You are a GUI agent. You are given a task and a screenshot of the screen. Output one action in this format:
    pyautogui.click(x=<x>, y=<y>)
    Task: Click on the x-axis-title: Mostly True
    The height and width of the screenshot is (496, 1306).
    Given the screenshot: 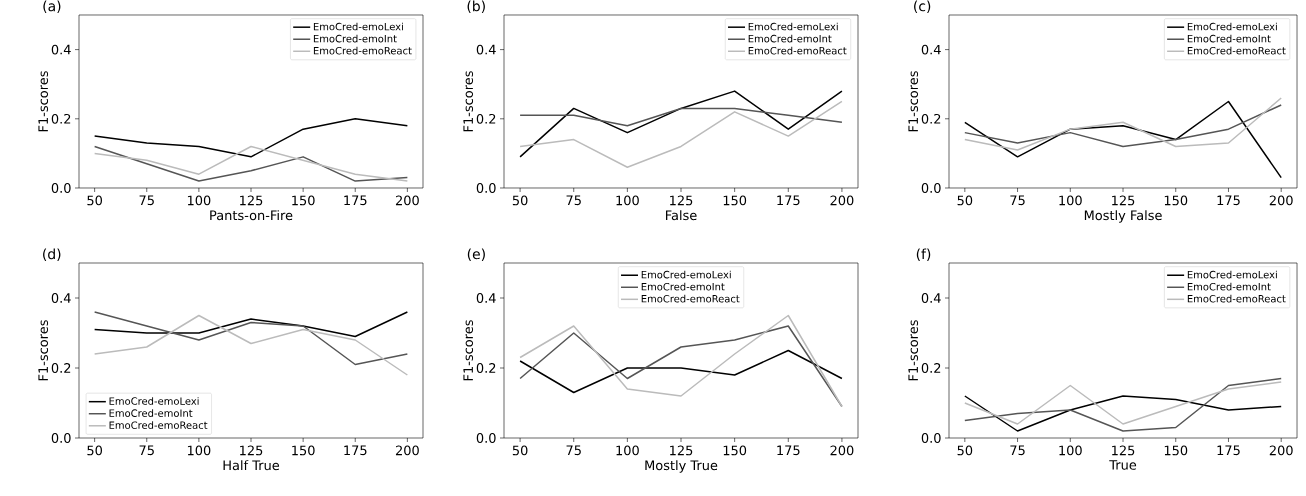 What is the action you would take?
    pyautogui.click(x=681, y=466)
    